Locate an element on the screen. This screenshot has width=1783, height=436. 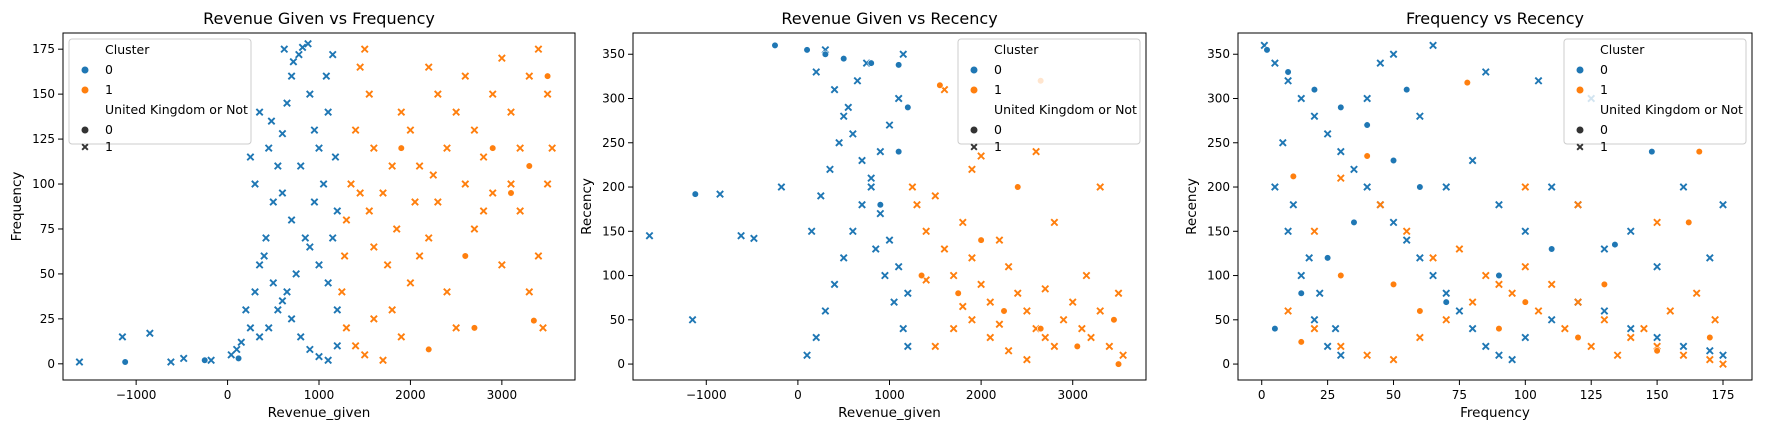
y-tick-label: 100 is located at coordinates (613, 276).